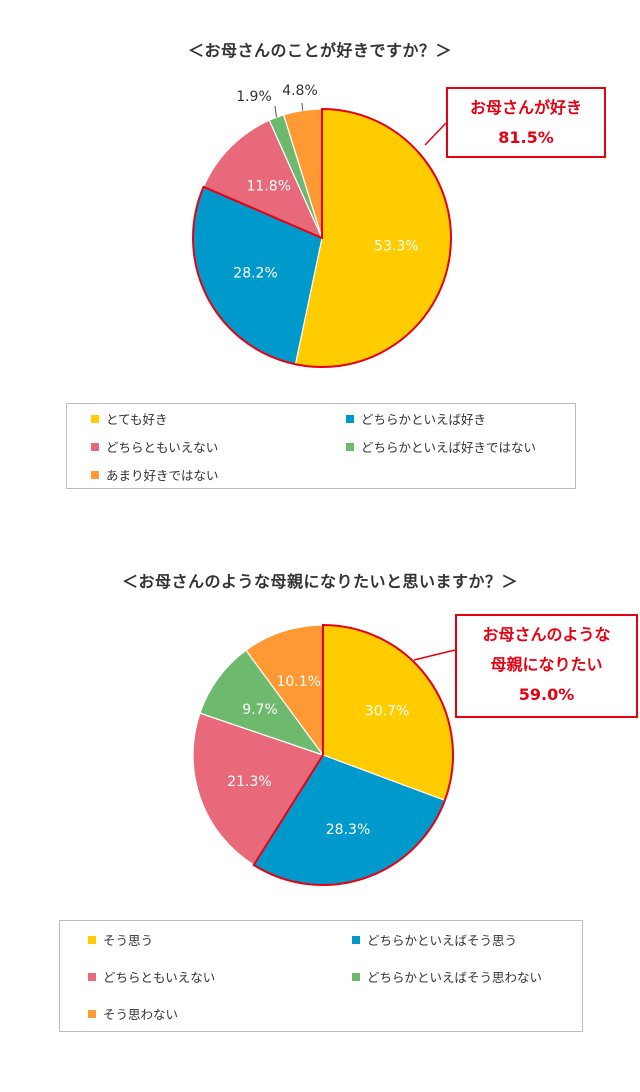  I want to click on callout-line-2: 母親になりたい, so click(546, 664).